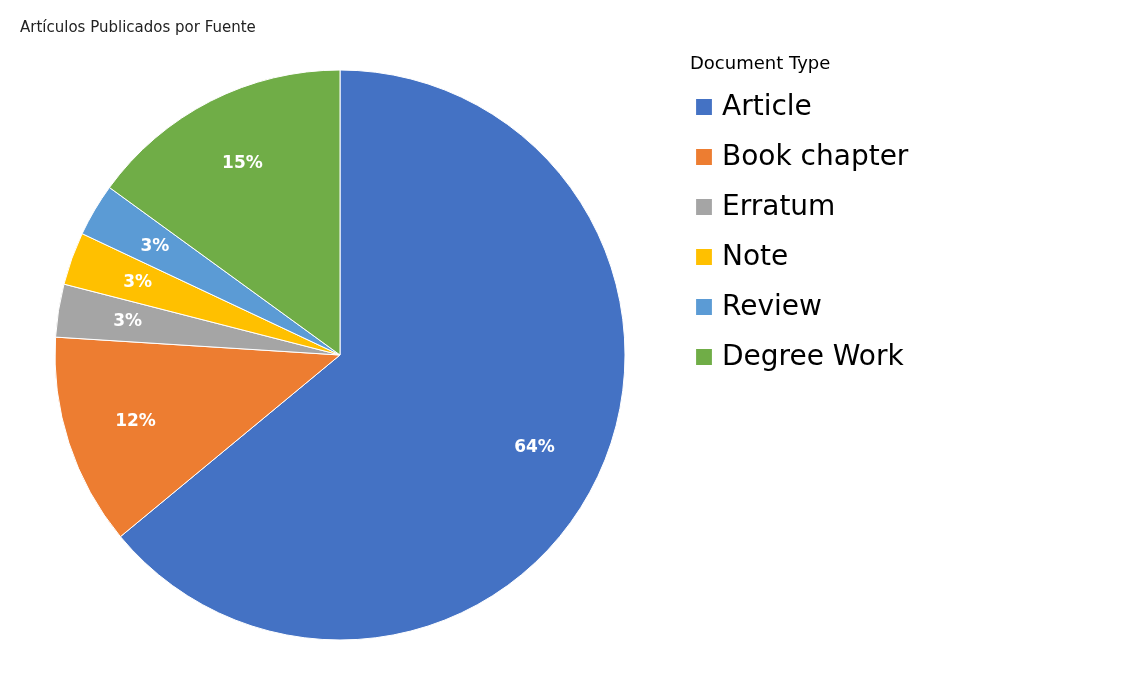  What do you see at coordinates (138, 27) in the screenshot?
I see `chart-title: Artículos Publicados por Fuente` at bounding box center [138, 27].